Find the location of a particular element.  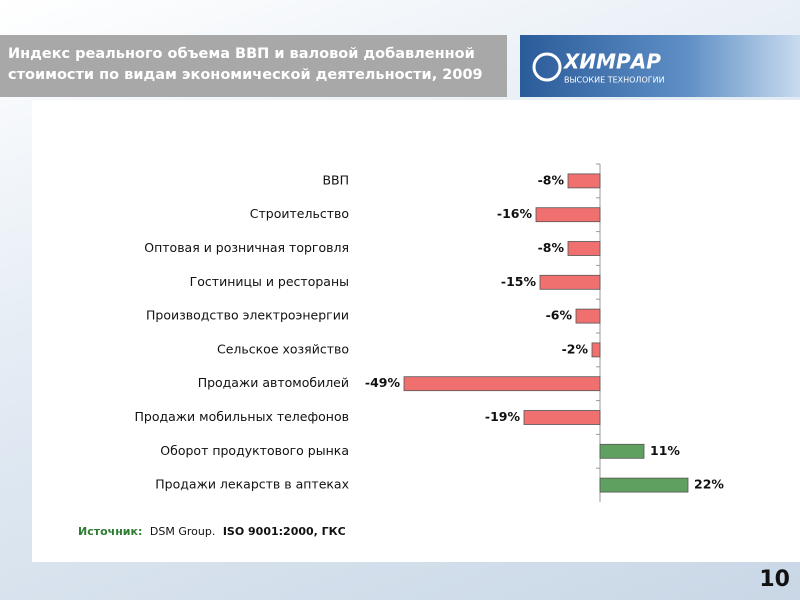

logo-icon is located at coordinates (547, 67).